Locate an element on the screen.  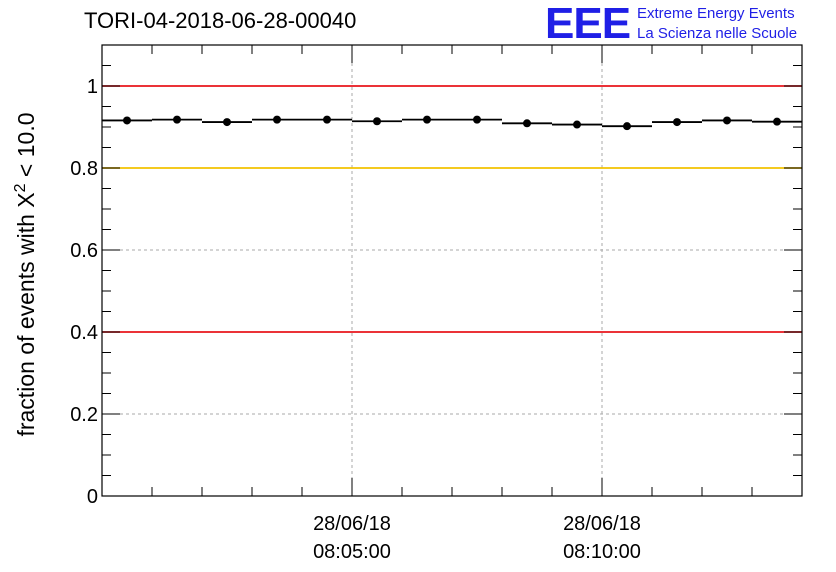
x-tick-label-time: 08:05:00 is located at coordinates (352, 552).